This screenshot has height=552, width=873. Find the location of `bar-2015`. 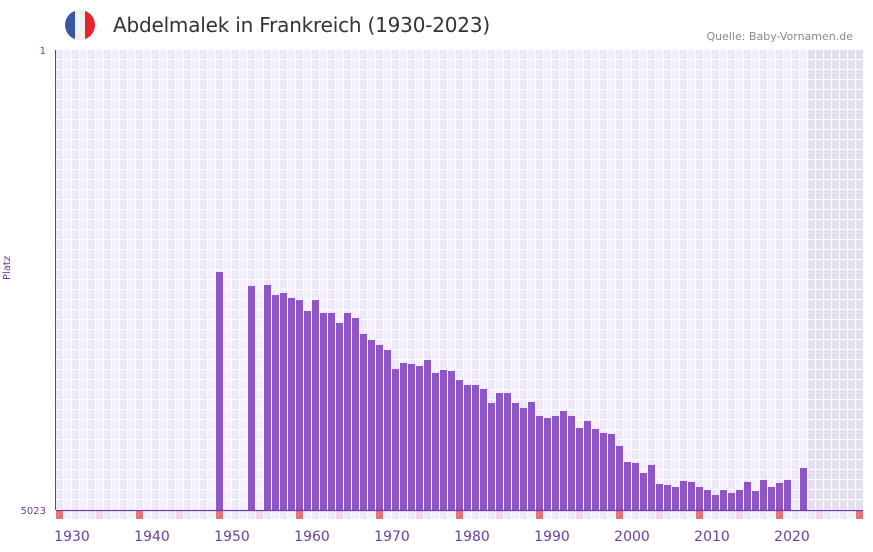

bar-2015 is located at coordinates (755, 500).